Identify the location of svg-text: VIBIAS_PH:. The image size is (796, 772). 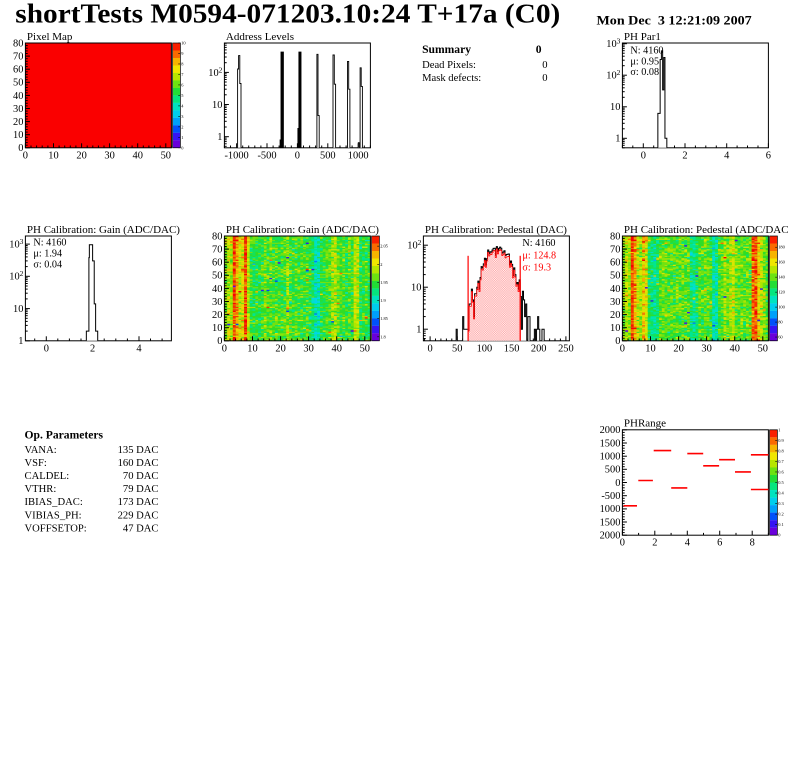
(53, 515).